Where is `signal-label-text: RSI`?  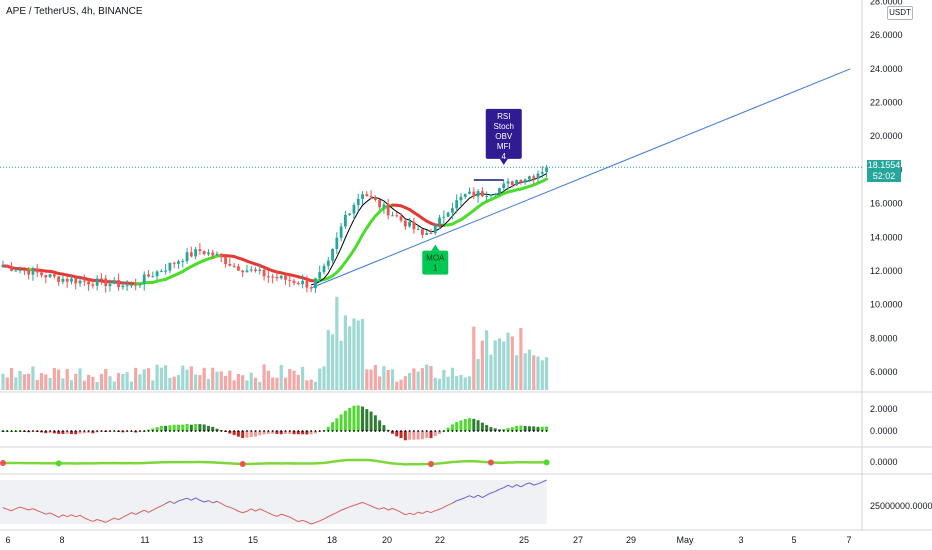 signal-label-text: RSI is located at coordinates (503, 116).